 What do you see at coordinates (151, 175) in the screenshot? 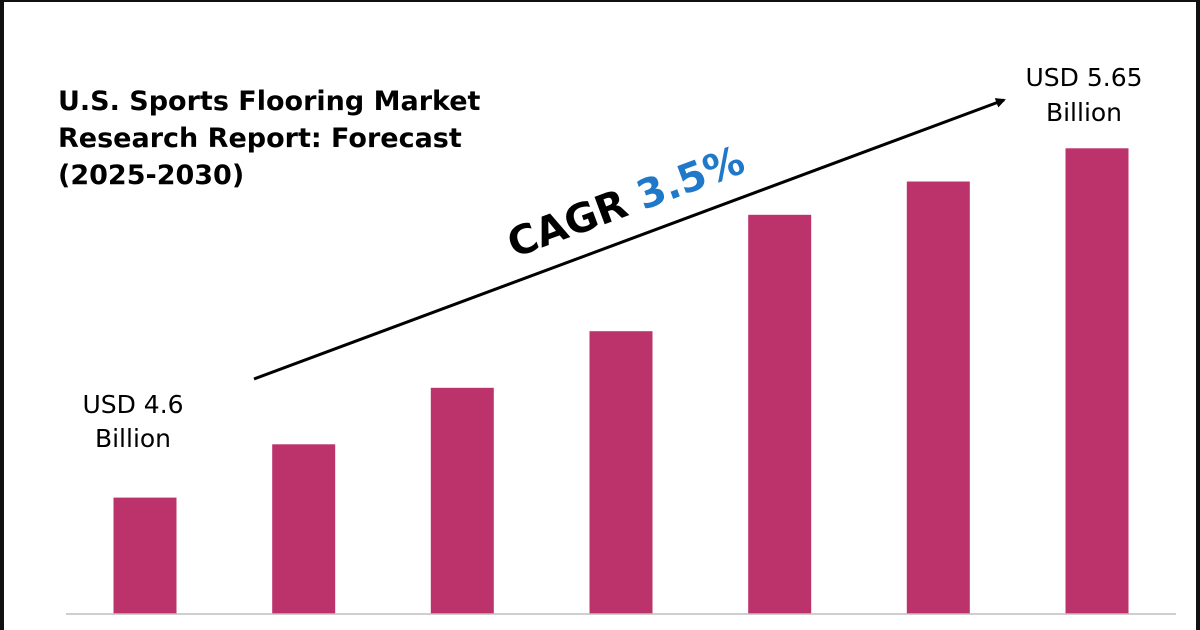
I see `chart-title-line-3: (2025-2030)` at bounding box center [151, 175].